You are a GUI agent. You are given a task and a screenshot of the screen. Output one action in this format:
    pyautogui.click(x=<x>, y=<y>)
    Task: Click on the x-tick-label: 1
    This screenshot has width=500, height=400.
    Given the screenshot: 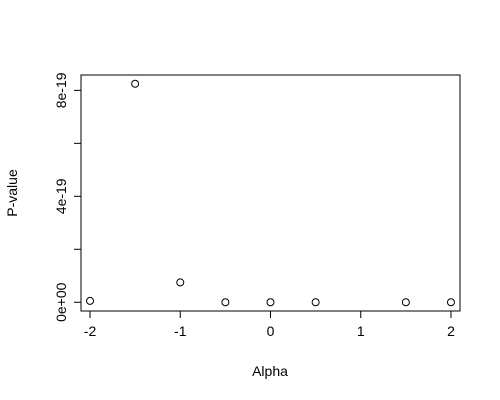 What is the action you would take?
    pyautogui.click(x=361, y=331)
    